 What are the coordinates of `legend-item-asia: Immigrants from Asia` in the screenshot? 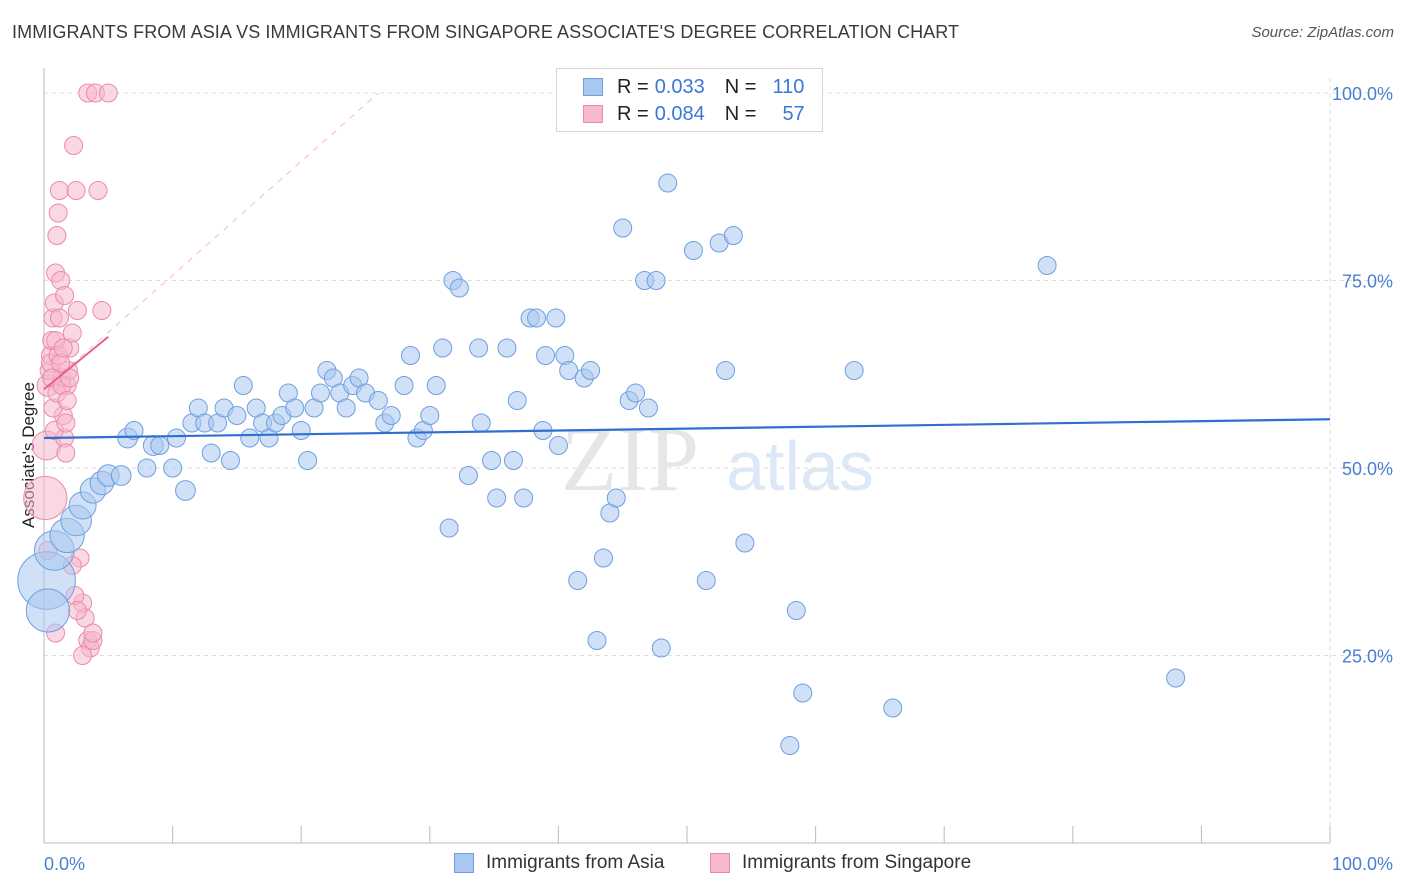 It's located at (559, 863).